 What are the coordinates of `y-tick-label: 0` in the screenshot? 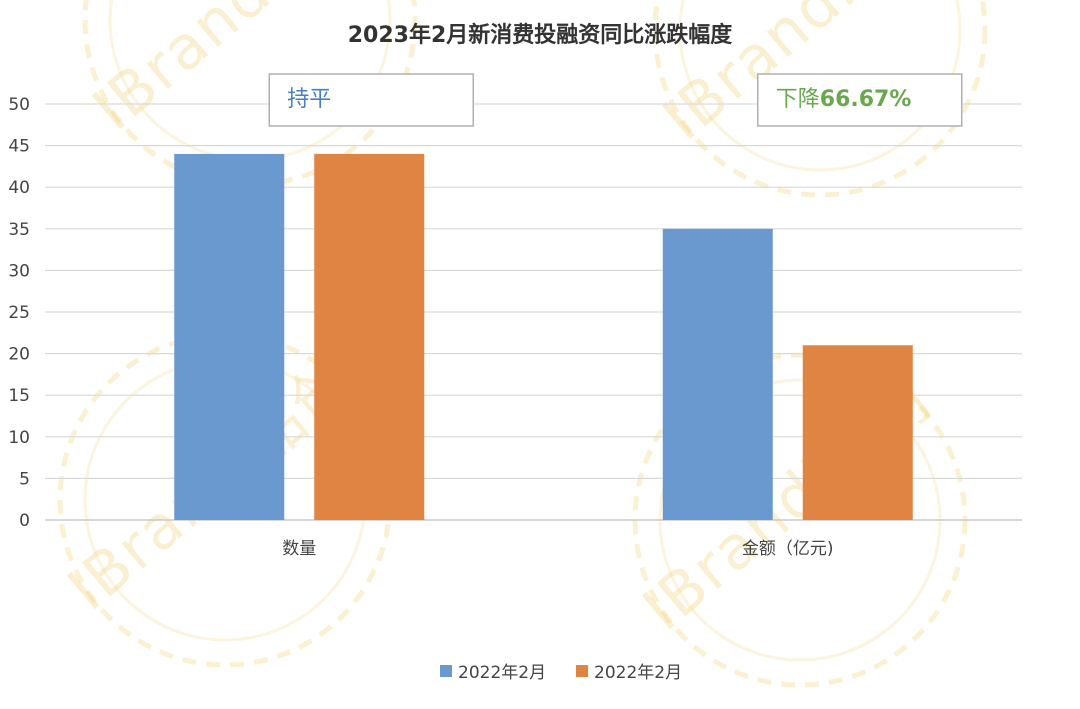 It's located at (24, 521).